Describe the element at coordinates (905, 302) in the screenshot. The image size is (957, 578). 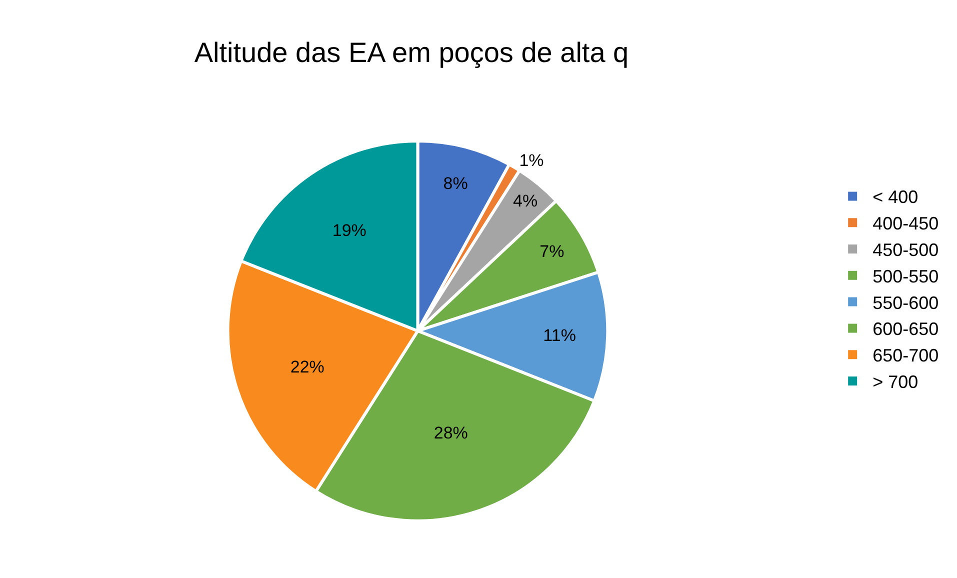
I see `legend-label: 550-600` at that location.